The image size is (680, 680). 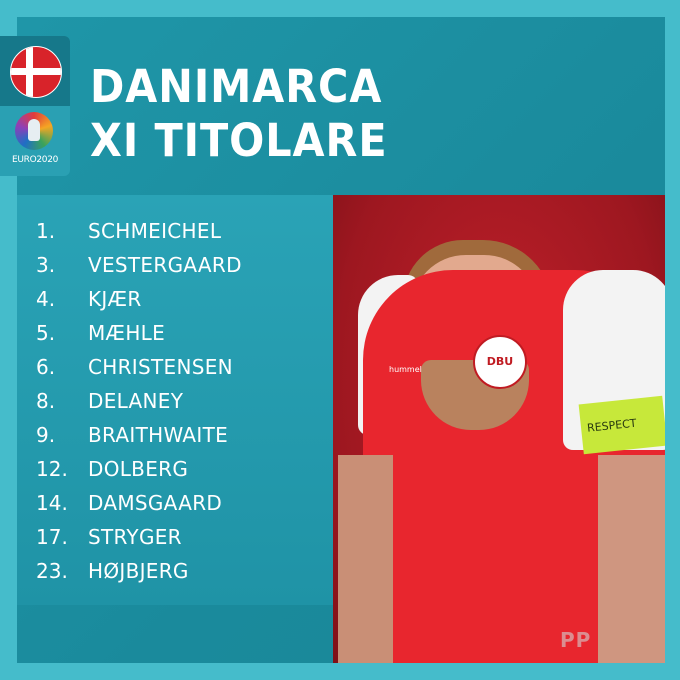 I want to click on title-line-1: DANIMARCA, so click(x=236, y=86).